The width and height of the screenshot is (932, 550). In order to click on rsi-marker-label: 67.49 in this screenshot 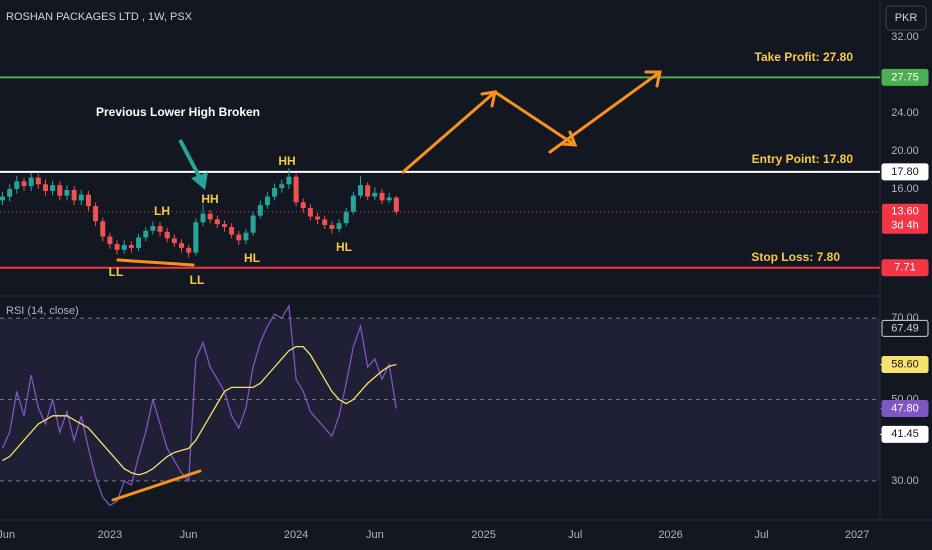, I will do `click(905, 328)`.